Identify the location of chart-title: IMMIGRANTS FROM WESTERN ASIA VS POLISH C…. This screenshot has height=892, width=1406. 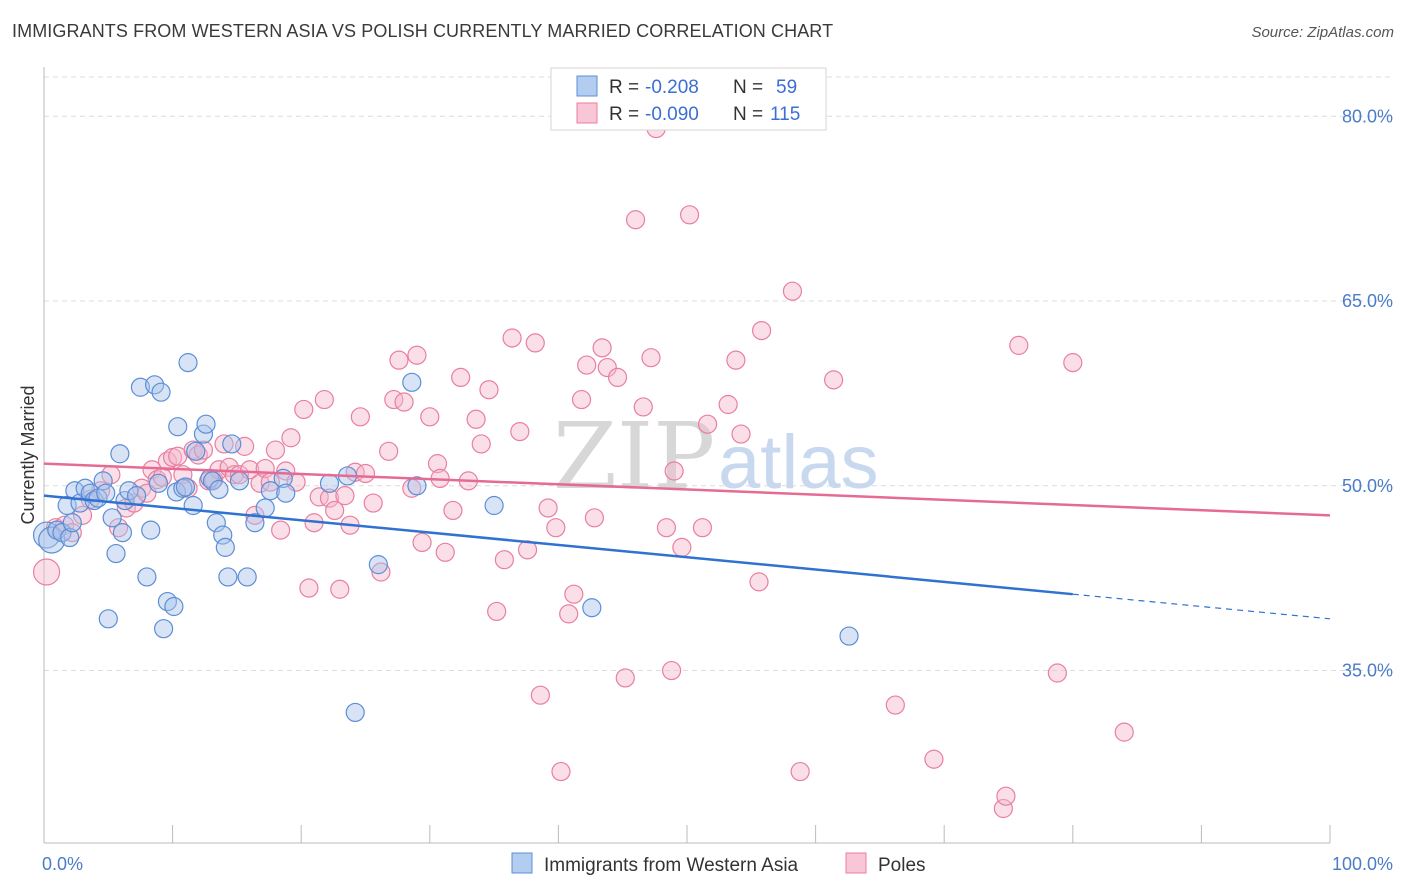
(423, 31).